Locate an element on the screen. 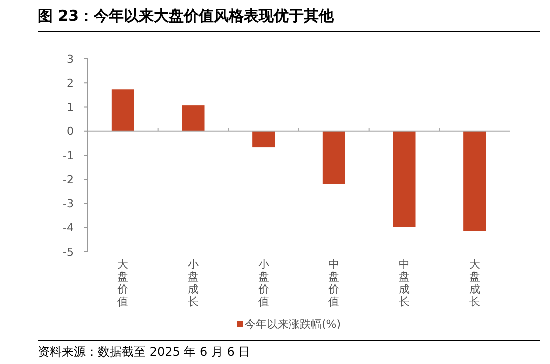 This screenshot has height=364, width=550. legend-label: 今年以来涨跌幅(%) is located at coordinates (293, 324).